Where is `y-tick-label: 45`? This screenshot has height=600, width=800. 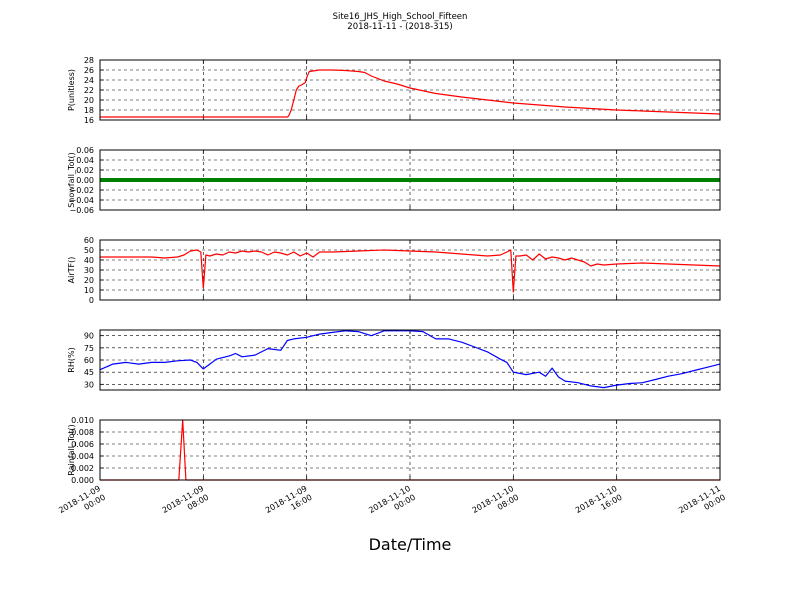 y-tick-label: 45 is located at coordinates (89, 372).